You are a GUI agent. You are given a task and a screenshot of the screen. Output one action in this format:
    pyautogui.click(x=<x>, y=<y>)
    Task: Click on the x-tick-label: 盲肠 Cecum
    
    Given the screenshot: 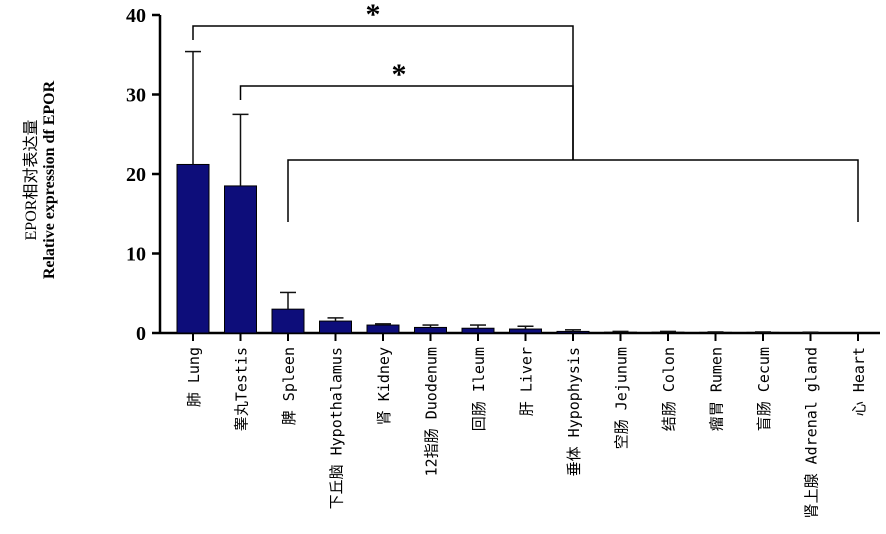 What is the action you would take?
    pyautogui.click(x=764, y=389)
    